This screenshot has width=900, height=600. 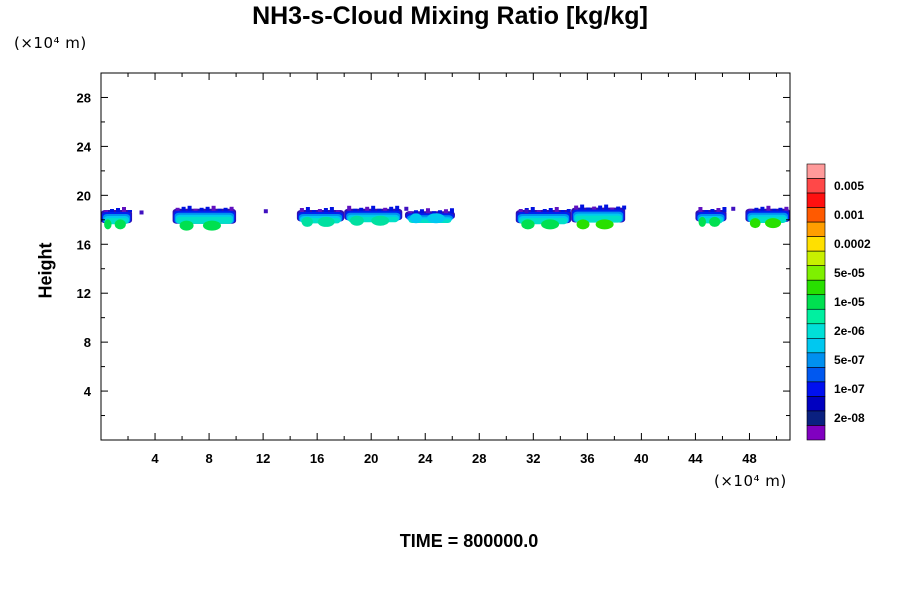 I want to click on colorbar-label: 0.001, so click(x=849, y=215).